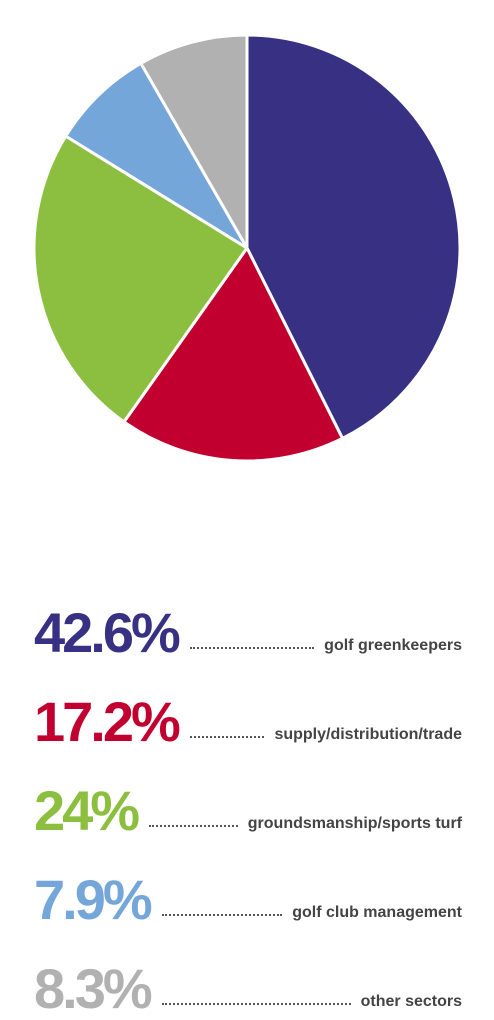 The image size is (494, 1020). Describe the element at coordinates (248, 972) in the screenshot. I see `legend-row-5: 8.3% other sectors` at that location.